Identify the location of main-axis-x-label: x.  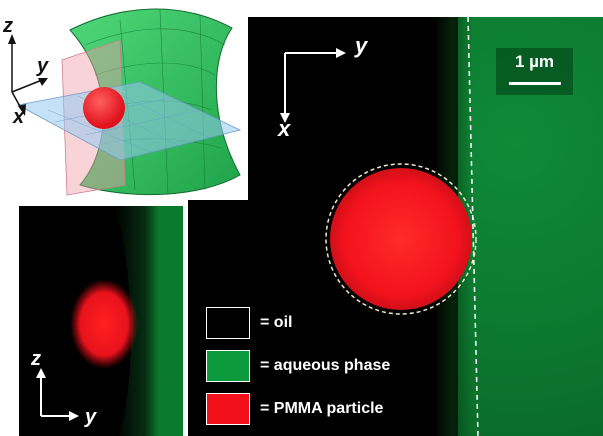
(284, 128).